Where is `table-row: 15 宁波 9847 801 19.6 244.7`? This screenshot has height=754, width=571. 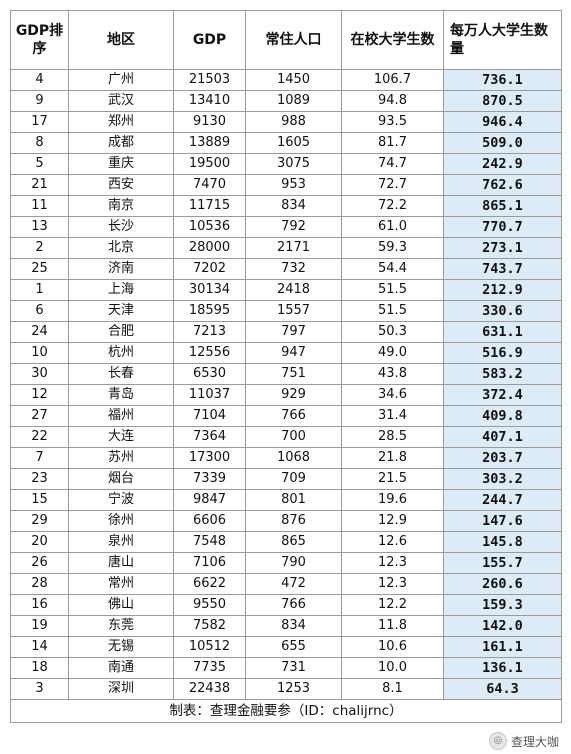 table-row: 15 宁波 9847 801 19.6 244.7 is located at coordinates (286, 500).